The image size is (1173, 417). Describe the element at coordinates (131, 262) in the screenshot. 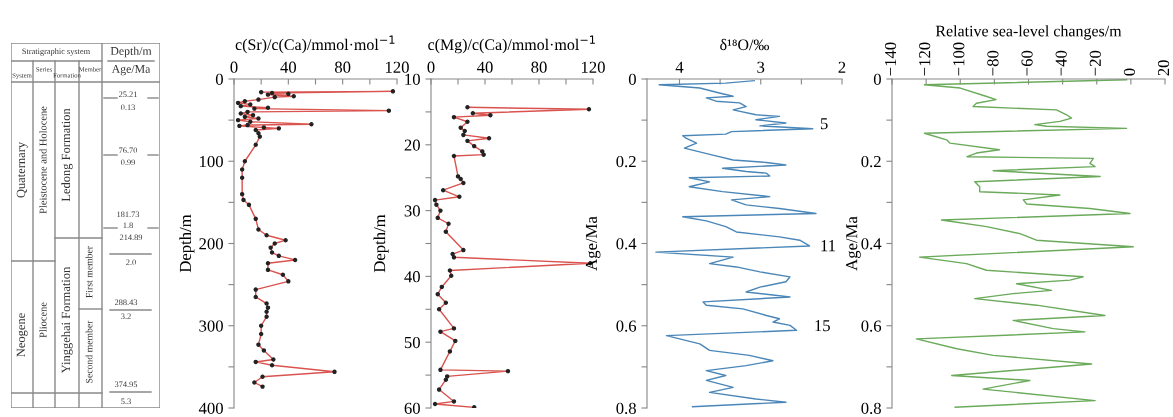

I see `text: 2.0` at that location.